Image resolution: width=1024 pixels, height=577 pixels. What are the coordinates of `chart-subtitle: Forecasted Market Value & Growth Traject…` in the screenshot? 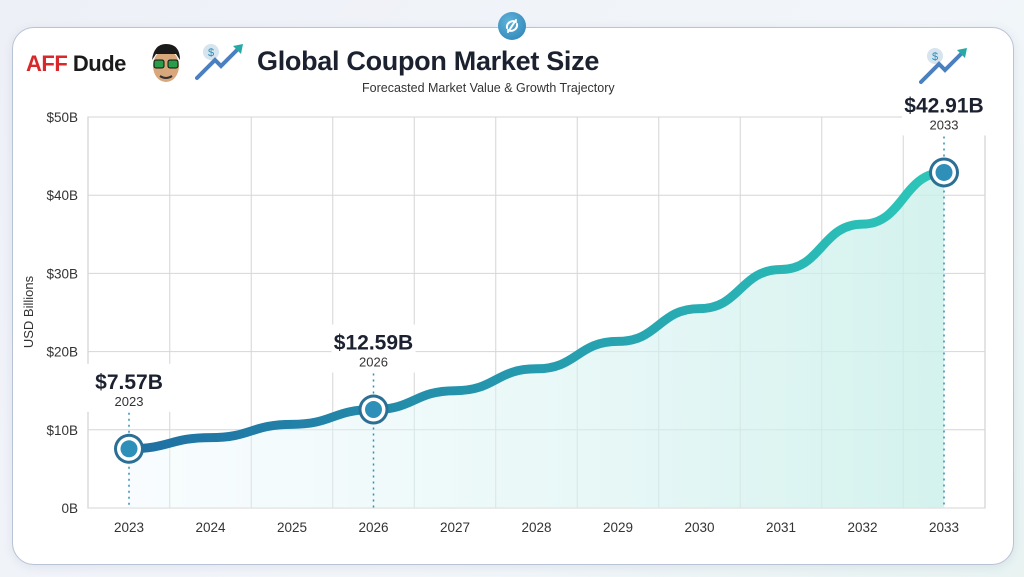 It's located at (488, 88).